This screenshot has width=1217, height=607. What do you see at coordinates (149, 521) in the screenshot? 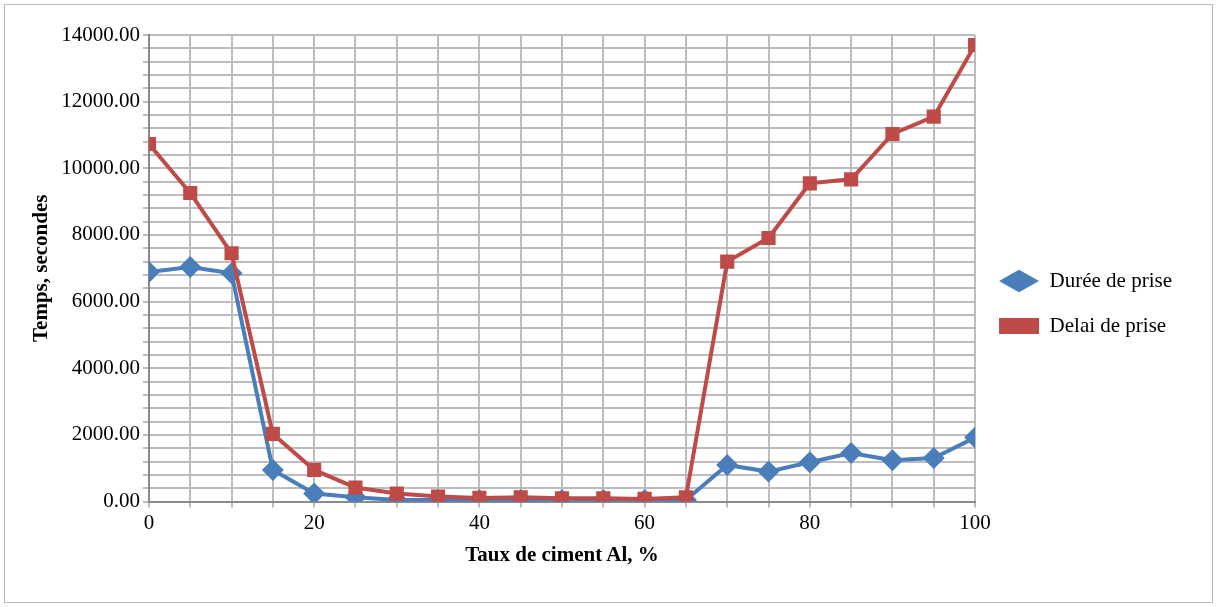
I see `x-tick-label: 0` at bounding box center [149, 521].